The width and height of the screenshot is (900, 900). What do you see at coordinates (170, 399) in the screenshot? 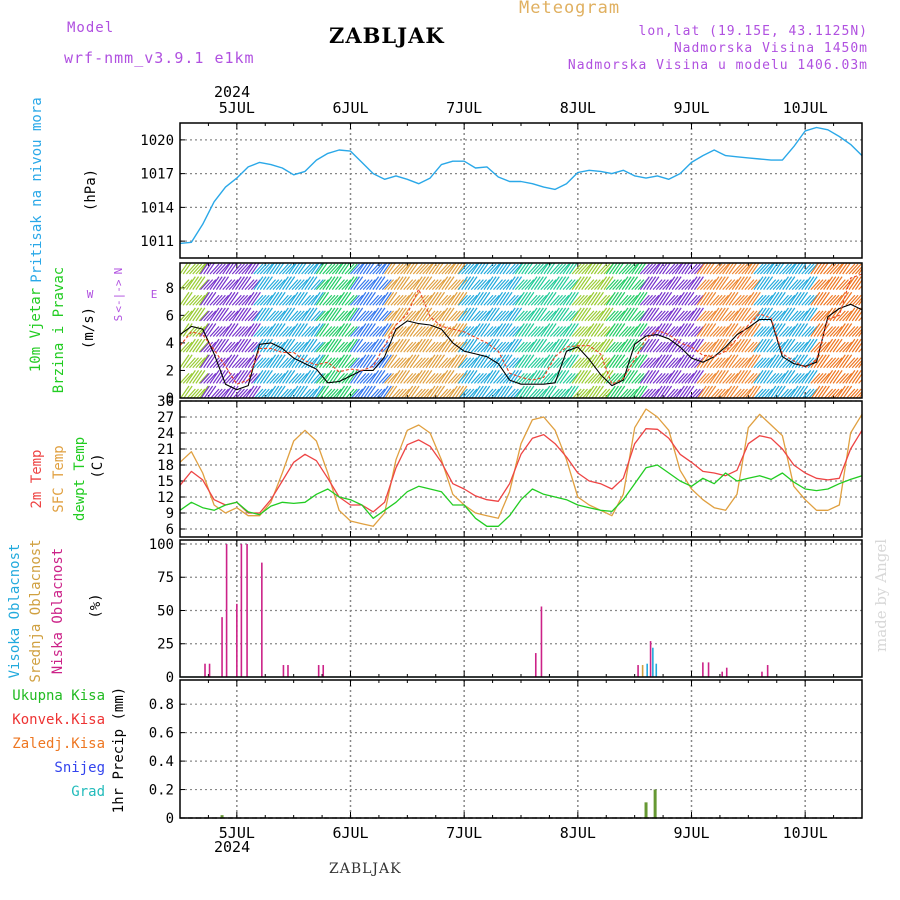
I see `y-tick-label: 0` at bounding box center [170, 399].